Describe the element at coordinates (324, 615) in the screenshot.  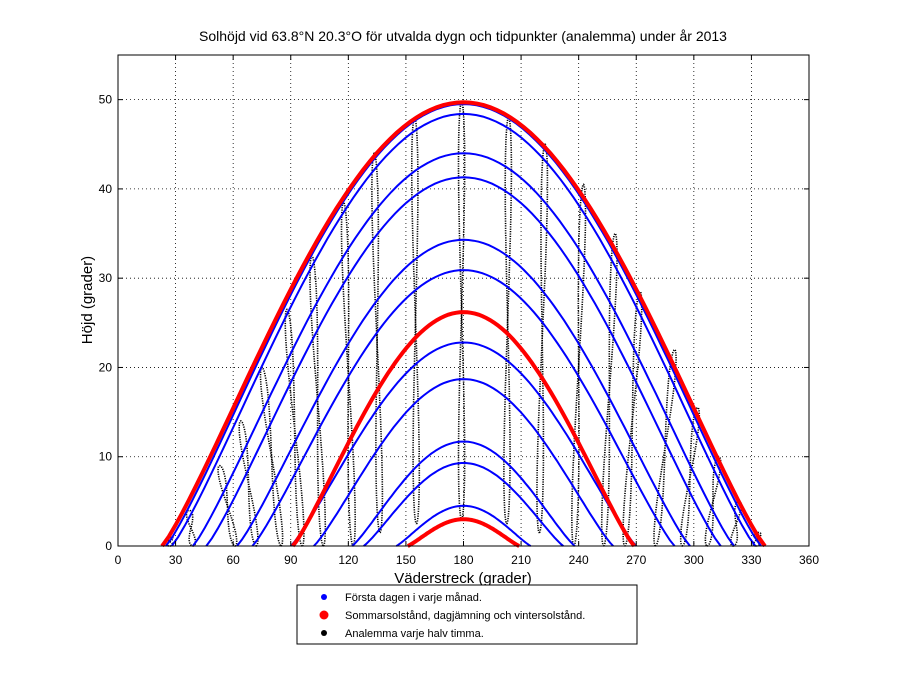
I see `legend-marker-special` at that location.